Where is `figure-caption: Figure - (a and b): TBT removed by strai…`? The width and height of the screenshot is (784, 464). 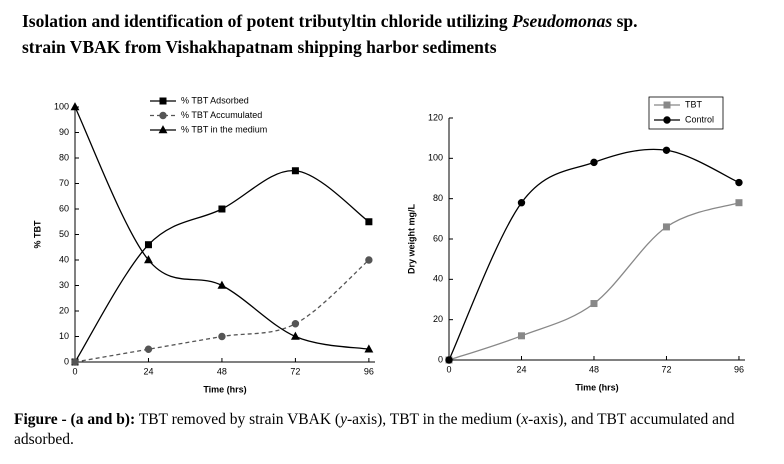 figure-caption: Figure - (a and b): TBT removed by strai… is located at coordinates (384, 430).